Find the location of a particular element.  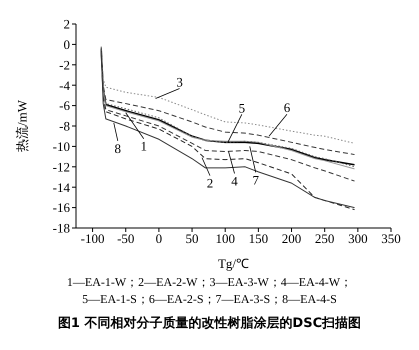

y-tick-label: -18 is located at coordinates (61, 228).